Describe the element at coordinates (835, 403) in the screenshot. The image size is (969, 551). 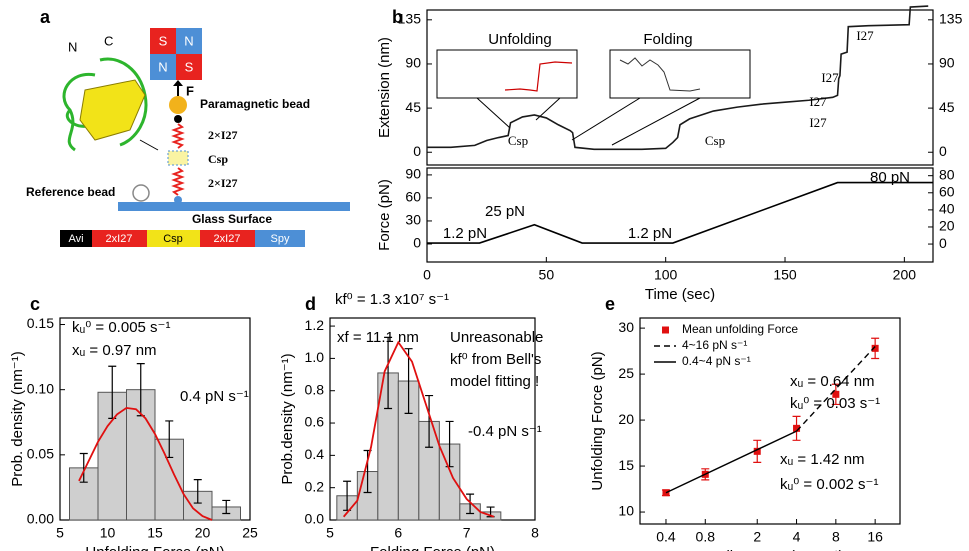
I see `annotation: kᵤ⁰ = 0.03 s⁻¹` at that location.